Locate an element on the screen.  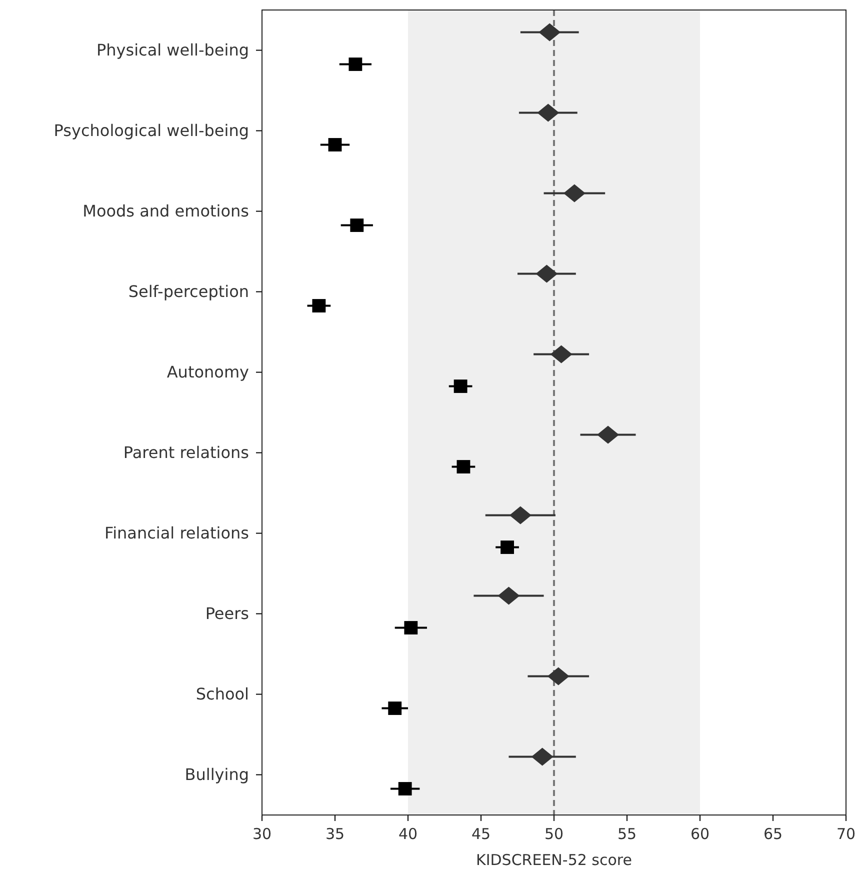
x-tick-label: 65 is located at coordinates (773, 834).